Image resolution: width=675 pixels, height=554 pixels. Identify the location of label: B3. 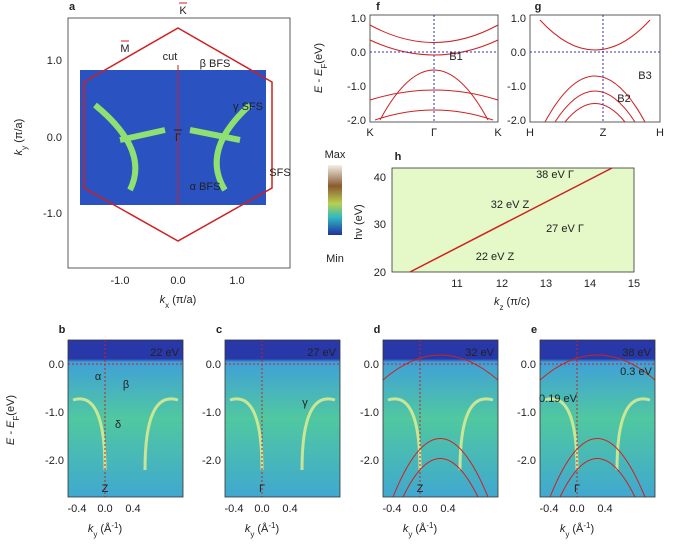
(644, 76).